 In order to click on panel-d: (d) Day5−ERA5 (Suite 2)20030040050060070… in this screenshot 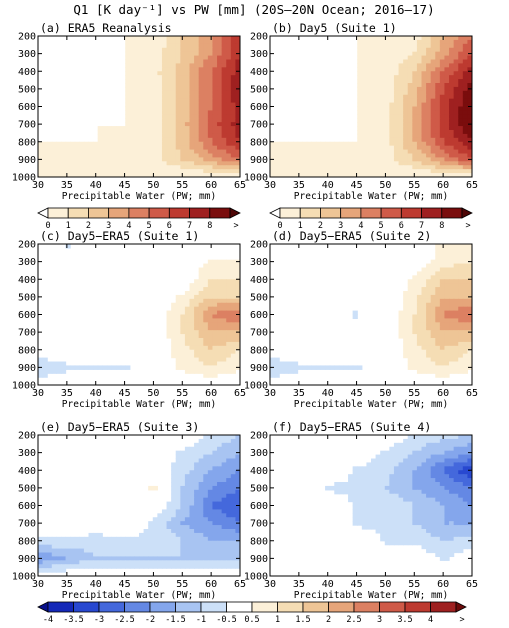, I will do `click(361, 319)`.